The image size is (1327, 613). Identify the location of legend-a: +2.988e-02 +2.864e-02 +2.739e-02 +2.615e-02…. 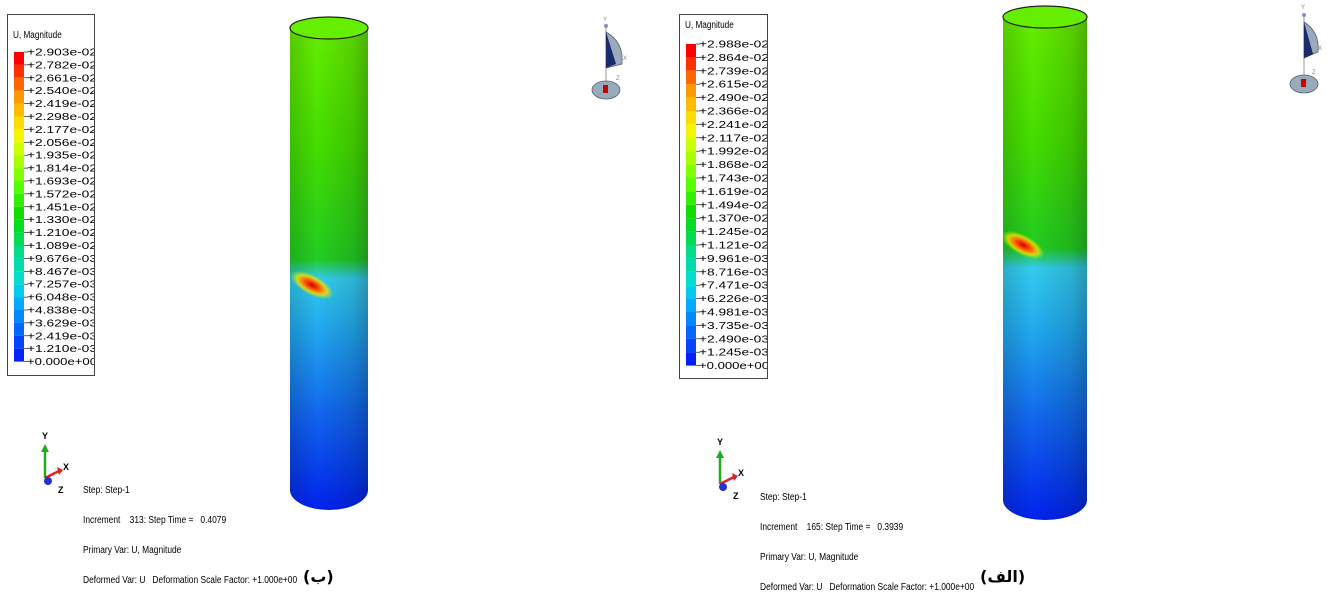
(723, 196).